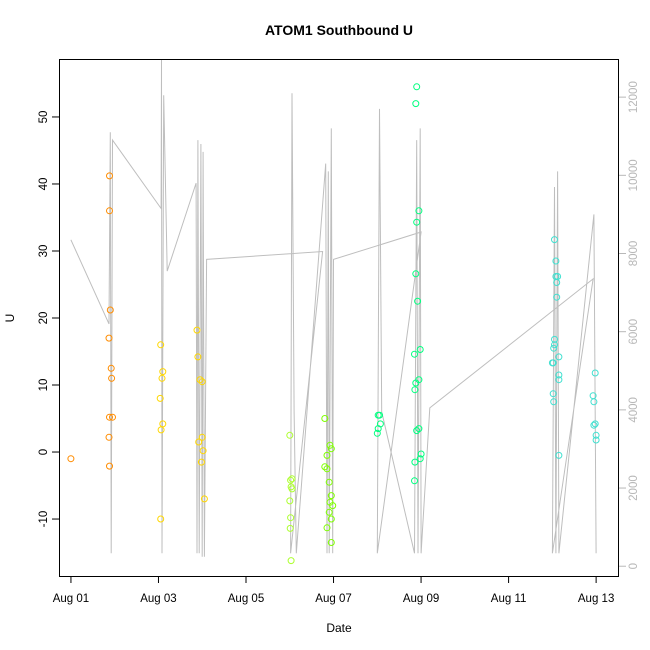 Image resolution: width=650 pixels, height=650 pixels. Describe the element at coordinates (44, 452) in the screenshot. I see `y-tick-label-1: 0` at that location.